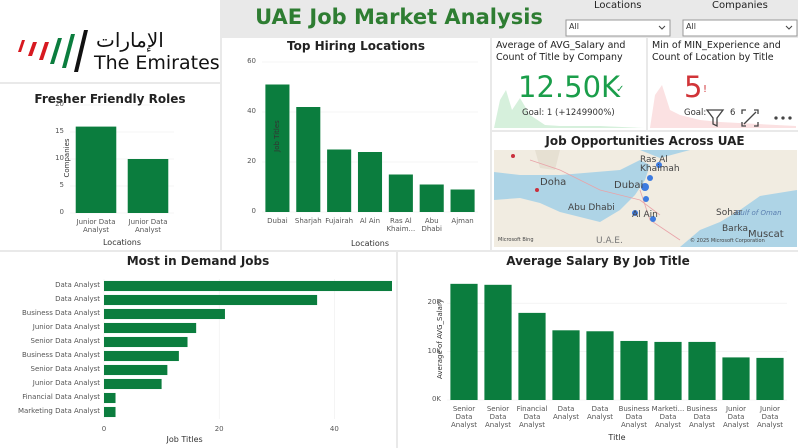 The height and width of the screenshot is (448, 798). I want to click on dashboard-title: UAE Job Market Analysis, so click(399, 17).